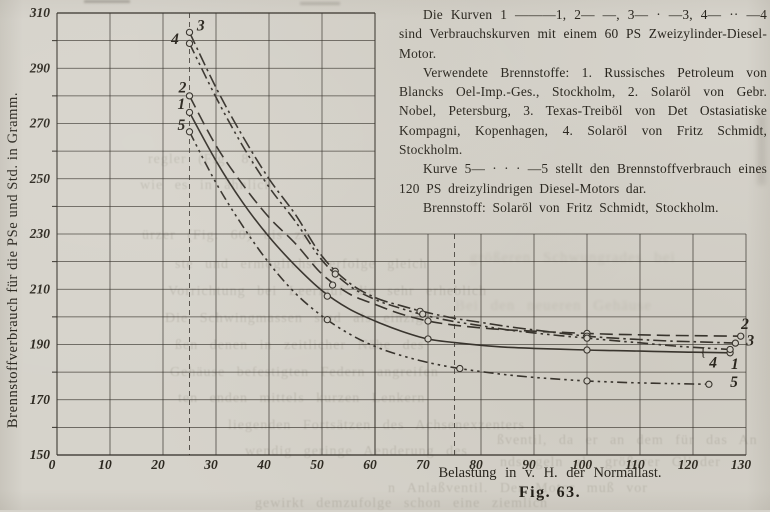 This screenshot has width=770, height=512. What do you see at coordinates (741, 464) in the screenshot?
I see `x-tick-label: 130` at bounding box center [741, 464].